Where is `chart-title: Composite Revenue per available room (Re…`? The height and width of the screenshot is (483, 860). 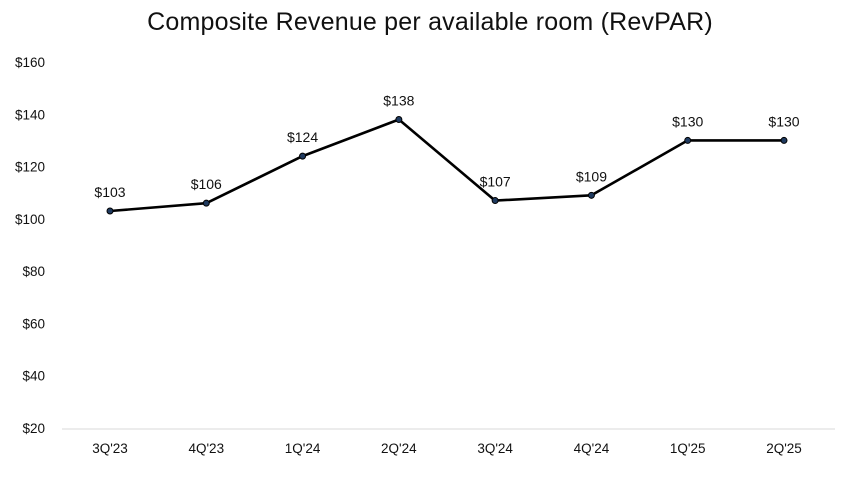 chart-title: Composite Revenue per available room (Re… is located at coordinates (430, 22).